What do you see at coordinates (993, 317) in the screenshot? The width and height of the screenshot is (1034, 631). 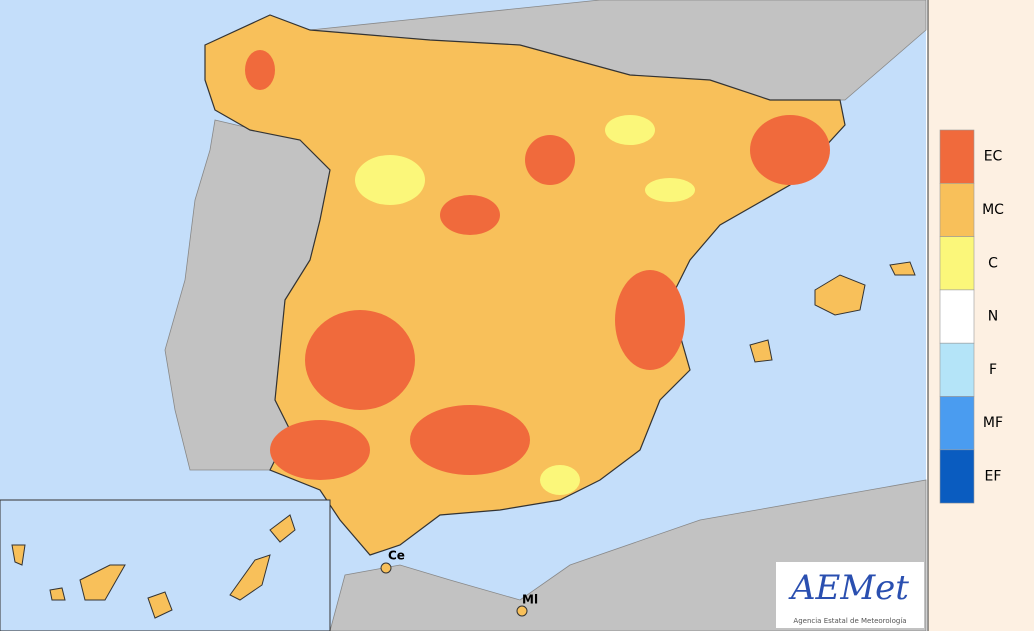 I see `legend-label: N` at bounding box center [993, 317].